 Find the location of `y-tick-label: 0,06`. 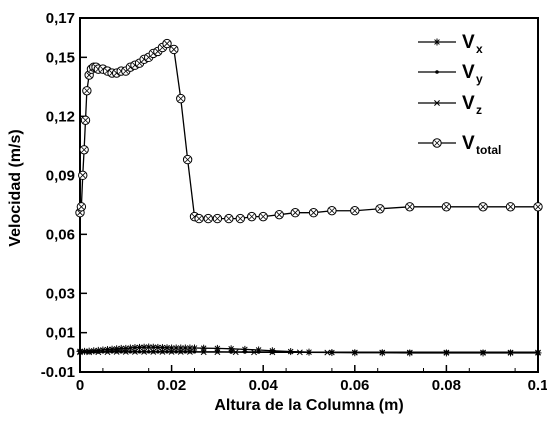

y-tick-label: 0,06 is located at coordinates (60, 234).